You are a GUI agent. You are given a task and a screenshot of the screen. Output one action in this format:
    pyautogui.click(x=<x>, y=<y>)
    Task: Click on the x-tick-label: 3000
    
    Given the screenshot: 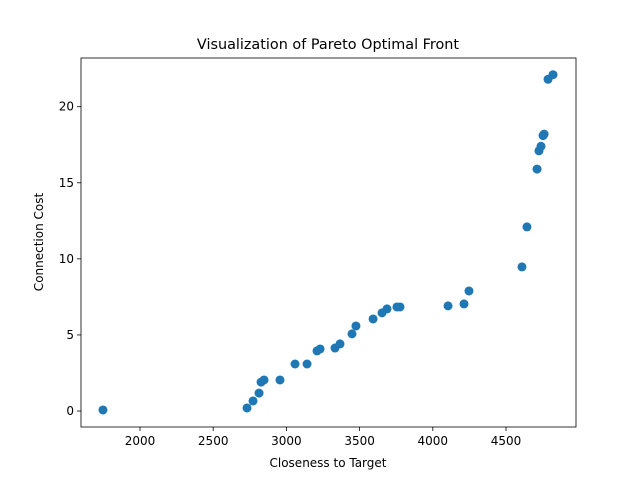 What is the action you would take?
    pyautogui.click(x=286, y=441)
    